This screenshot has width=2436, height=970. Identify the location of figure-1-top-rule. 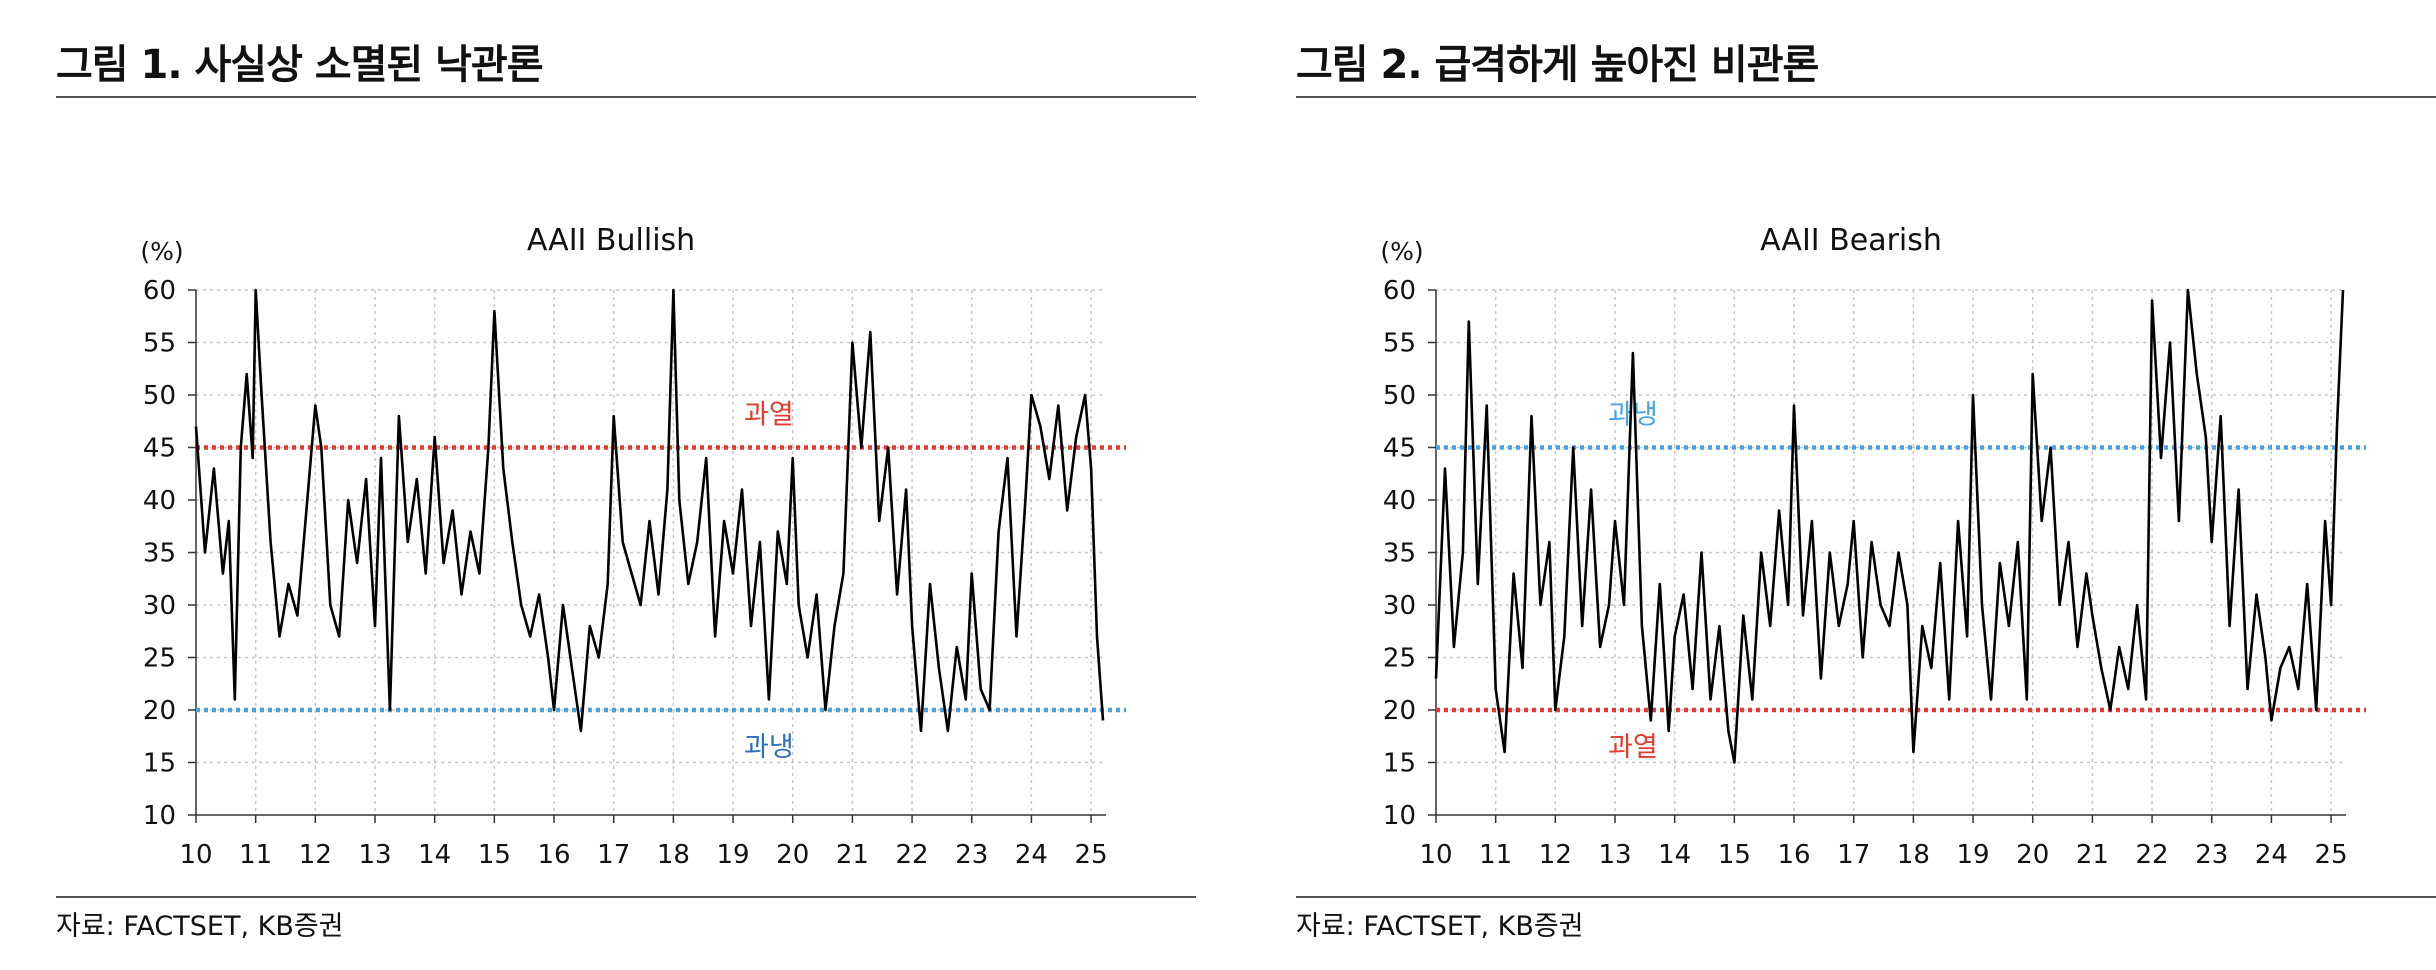
(626, 97).